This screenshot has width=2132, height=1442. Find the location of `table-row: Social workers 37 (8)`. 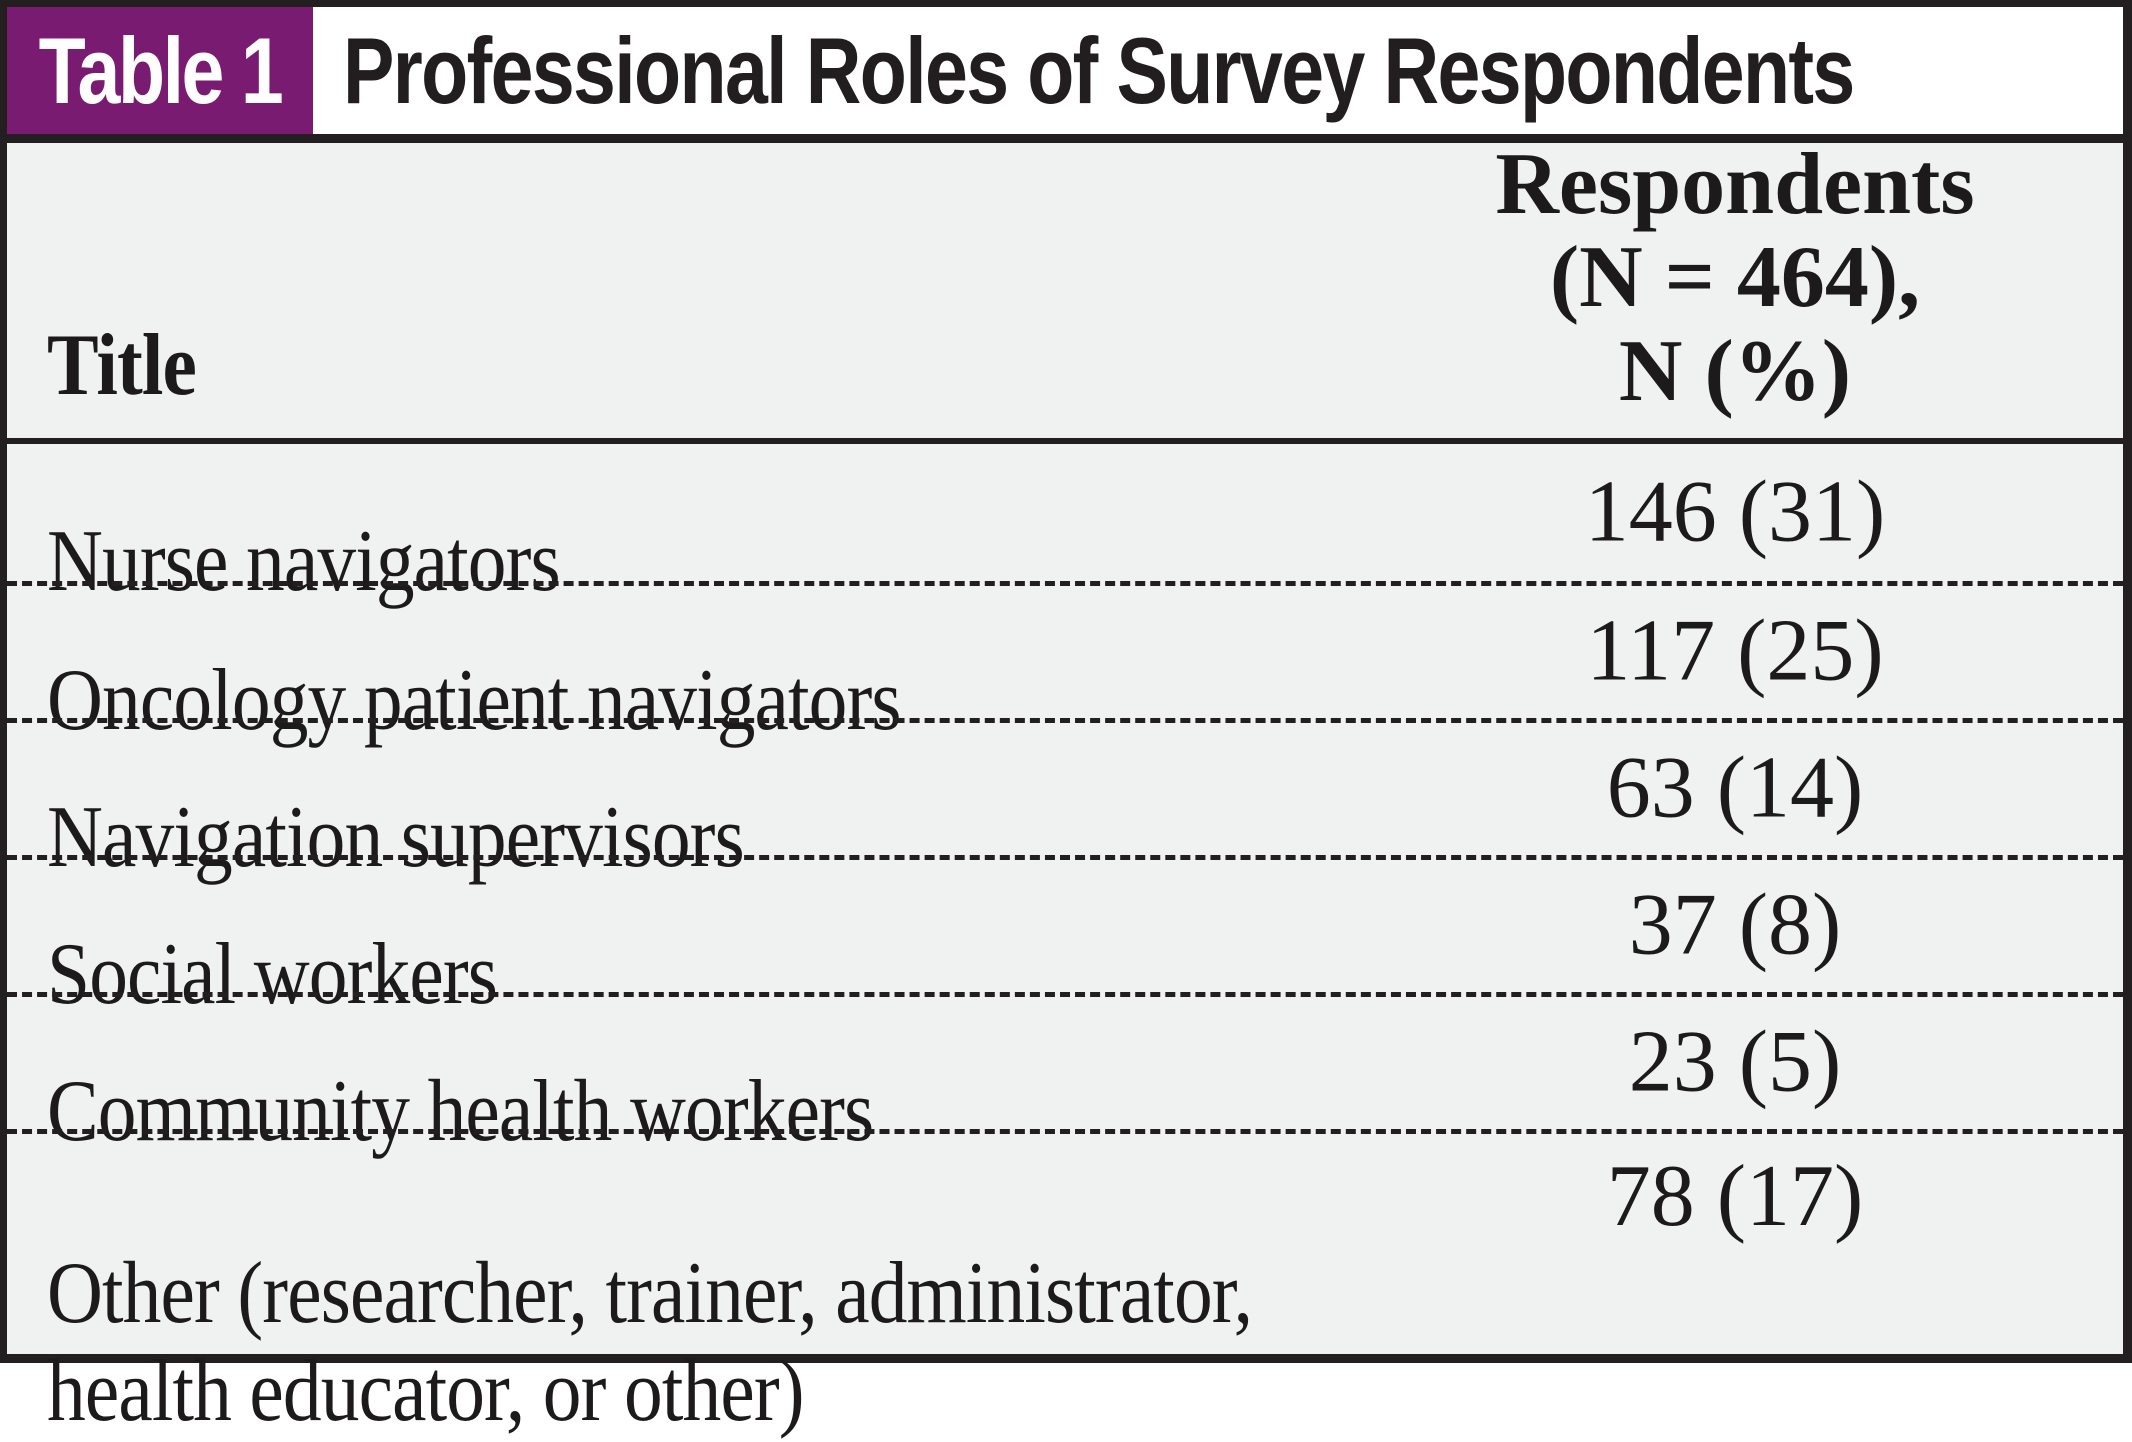

table-row: Social workers 37 (8) is located at coordinates (1065, 939).